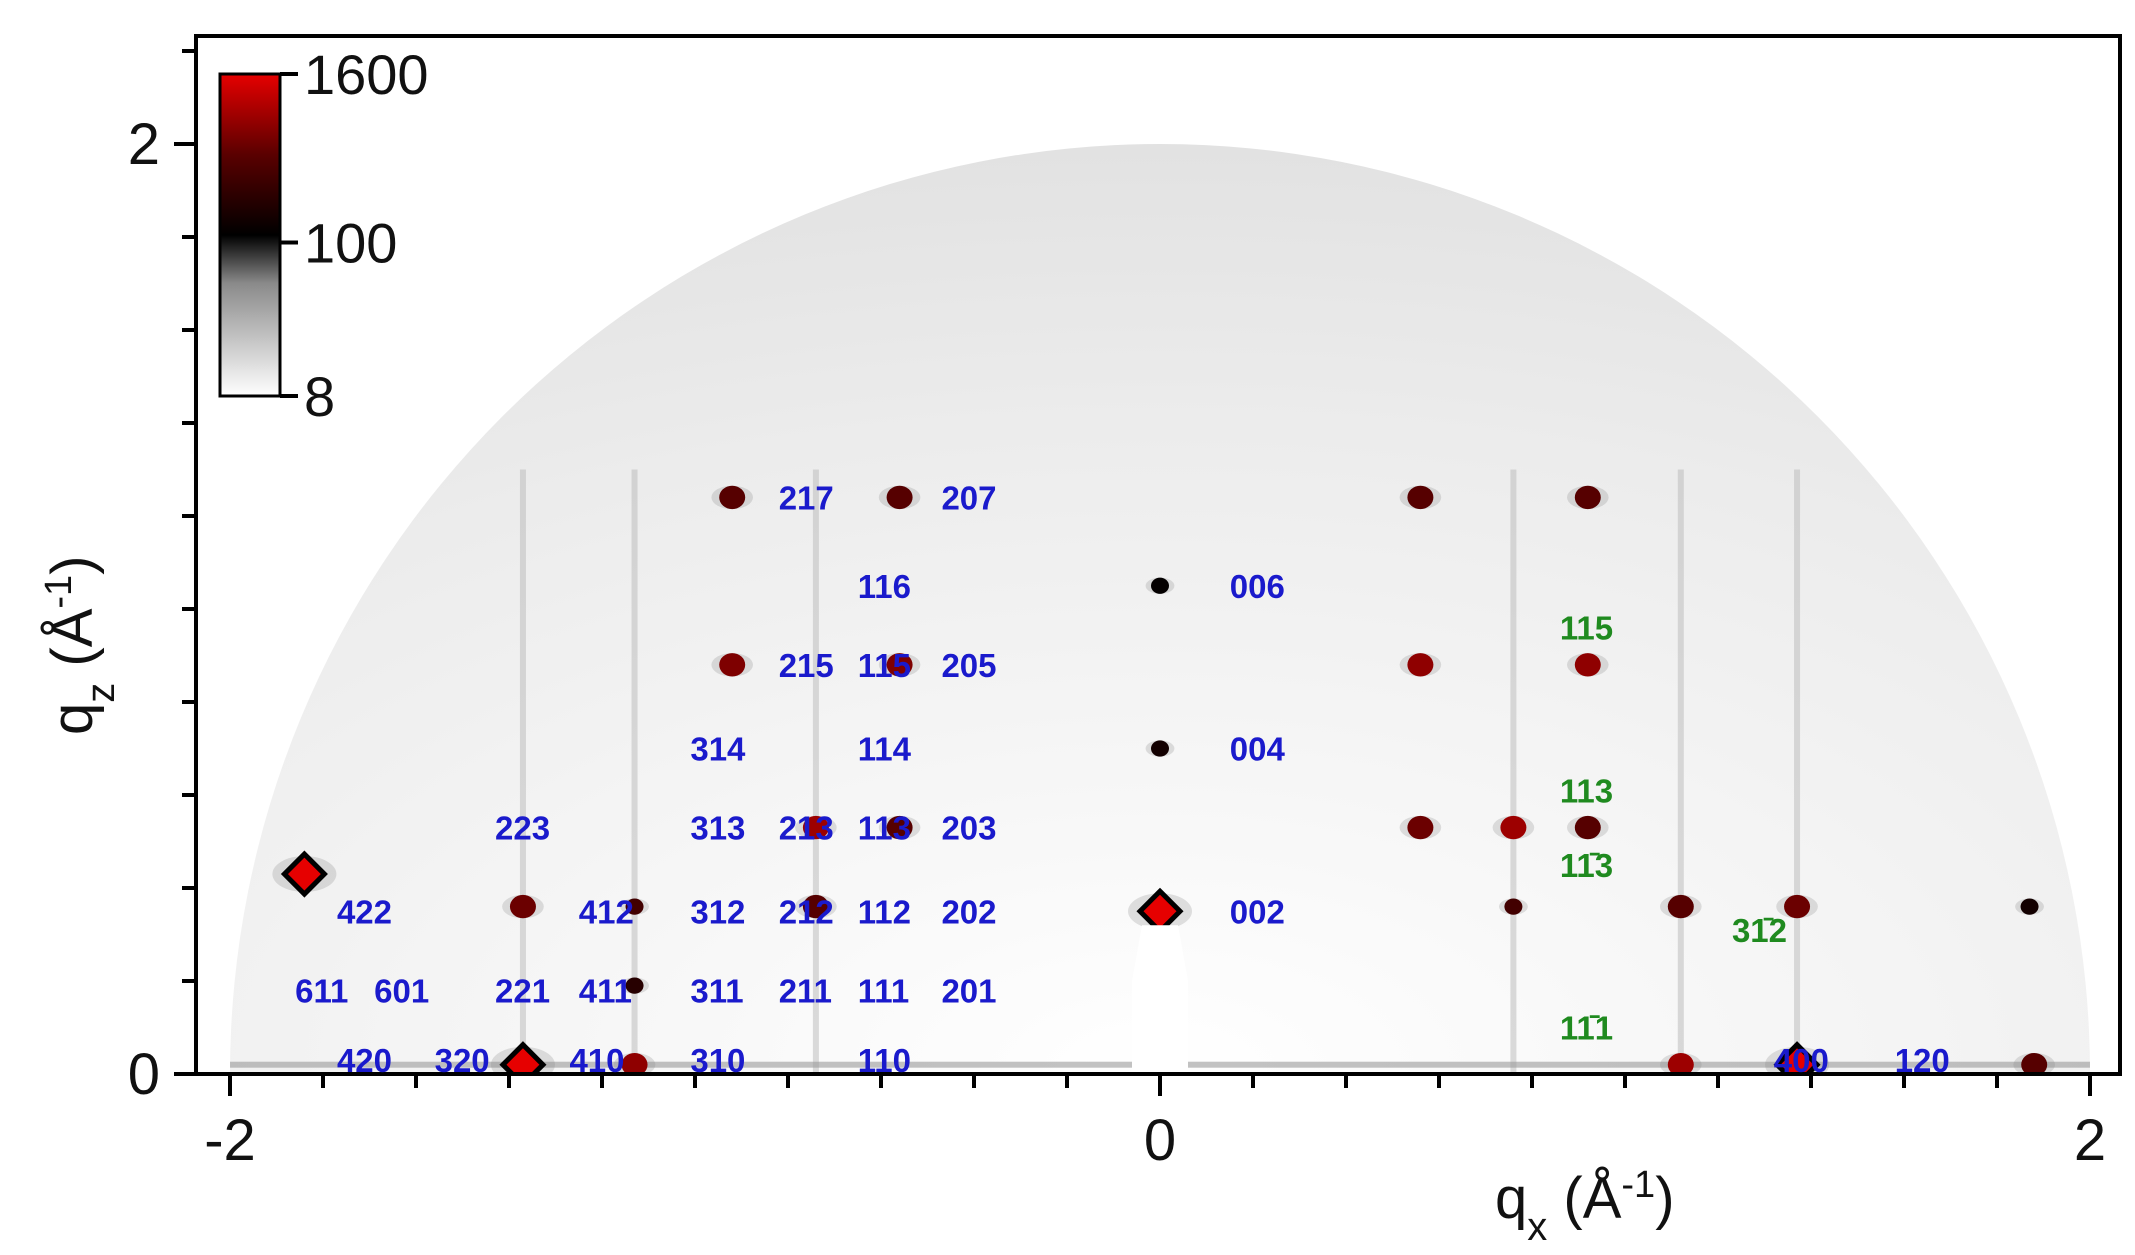 This screenshot has height=1255, width=2135. Describe the element at coordinates (968, 911) in the screenshot. I see `miller-index-label: 202` at that location.